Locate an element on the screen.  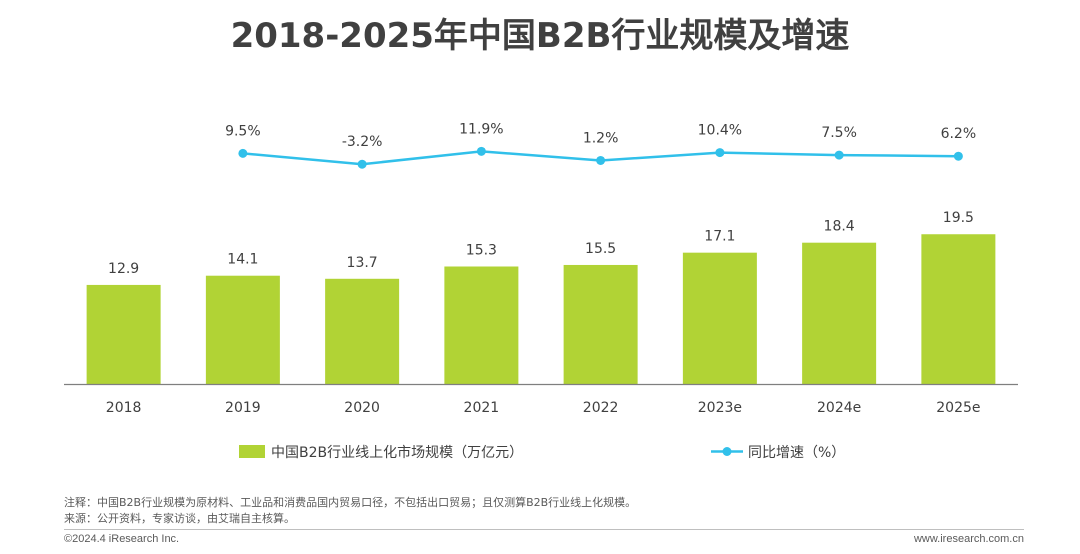
line-layer: 9.5% -3.2% 11.9% 1.2% 10.4% 7.5% 6.2% is located at coordinates (601, 145).